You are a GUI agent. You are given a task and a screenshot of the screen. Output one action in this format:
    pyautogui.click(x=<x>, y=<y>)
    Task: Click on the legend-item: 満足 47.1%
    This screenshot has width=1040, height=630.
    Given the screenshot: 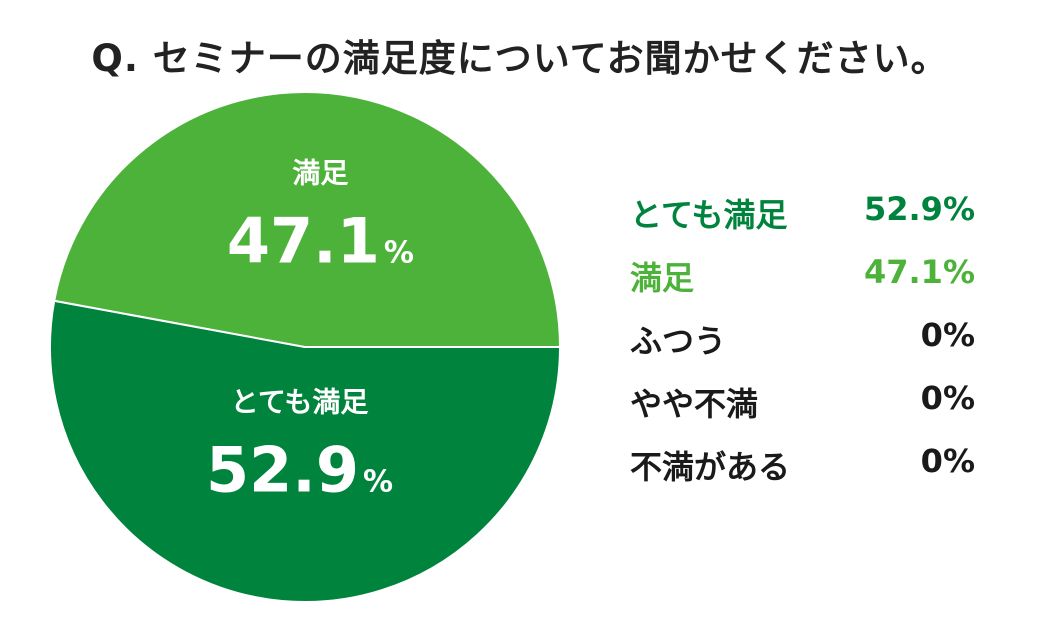 What is the action you would take?
    pyautogui.click(x=802, y=284)
    